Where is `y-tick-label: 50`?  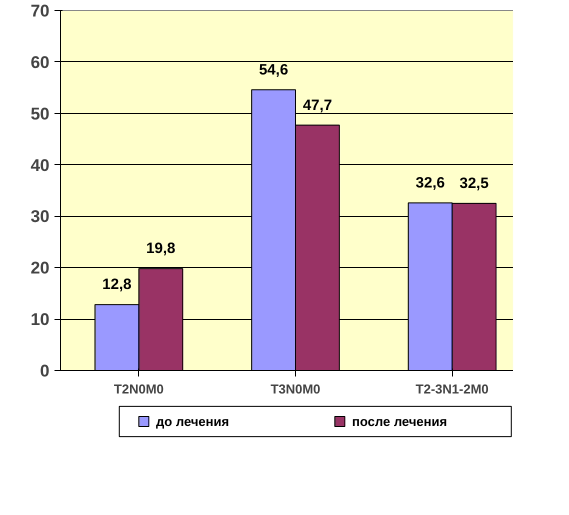
y-tick-label: 50 is located at coordinates (40, 114).